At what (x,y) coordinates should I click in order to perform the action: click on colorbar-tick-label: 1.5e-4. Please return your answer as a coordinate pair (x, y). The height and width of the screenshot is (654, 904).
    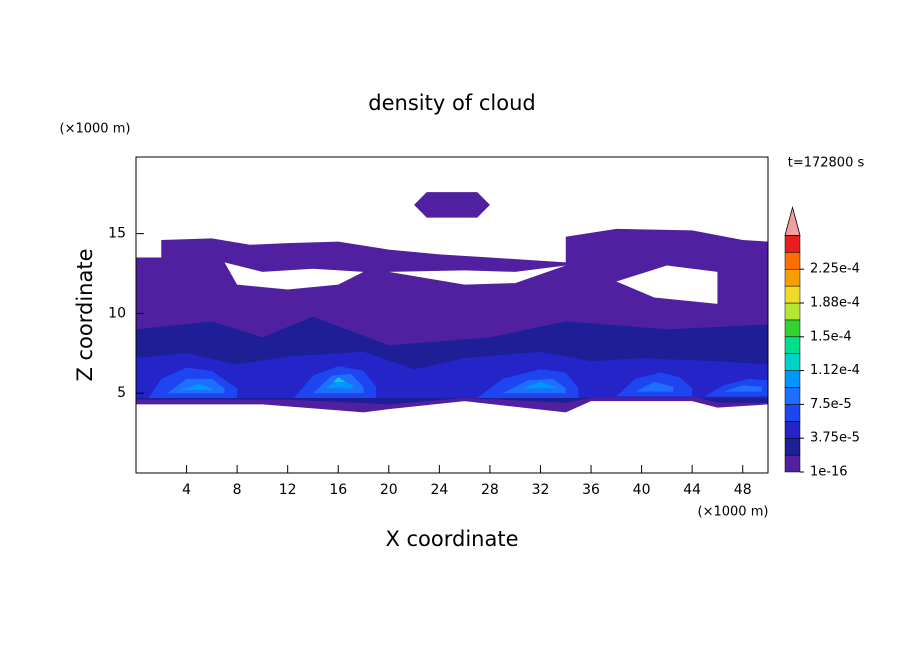
    Looking at the image, I should click on (831, 336).